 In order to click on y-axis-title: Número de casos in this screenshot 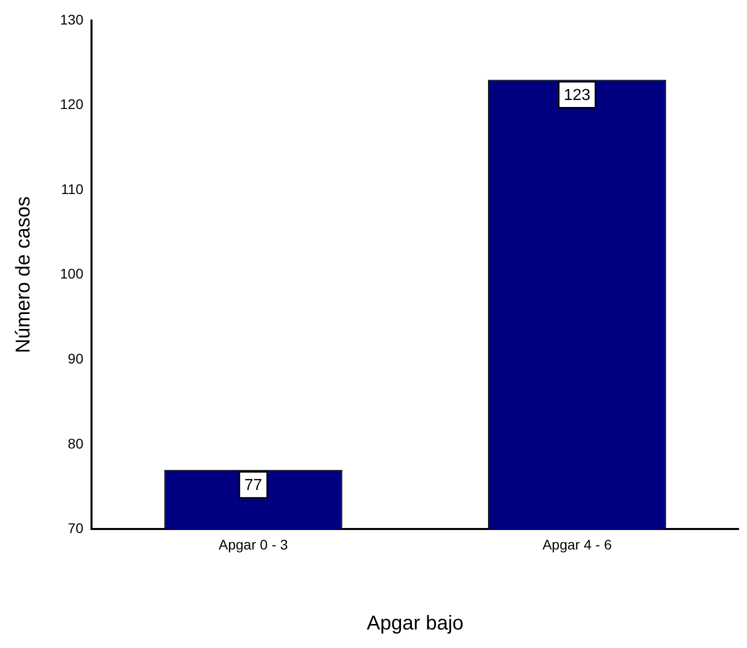, I will do `click(23, 275)`.